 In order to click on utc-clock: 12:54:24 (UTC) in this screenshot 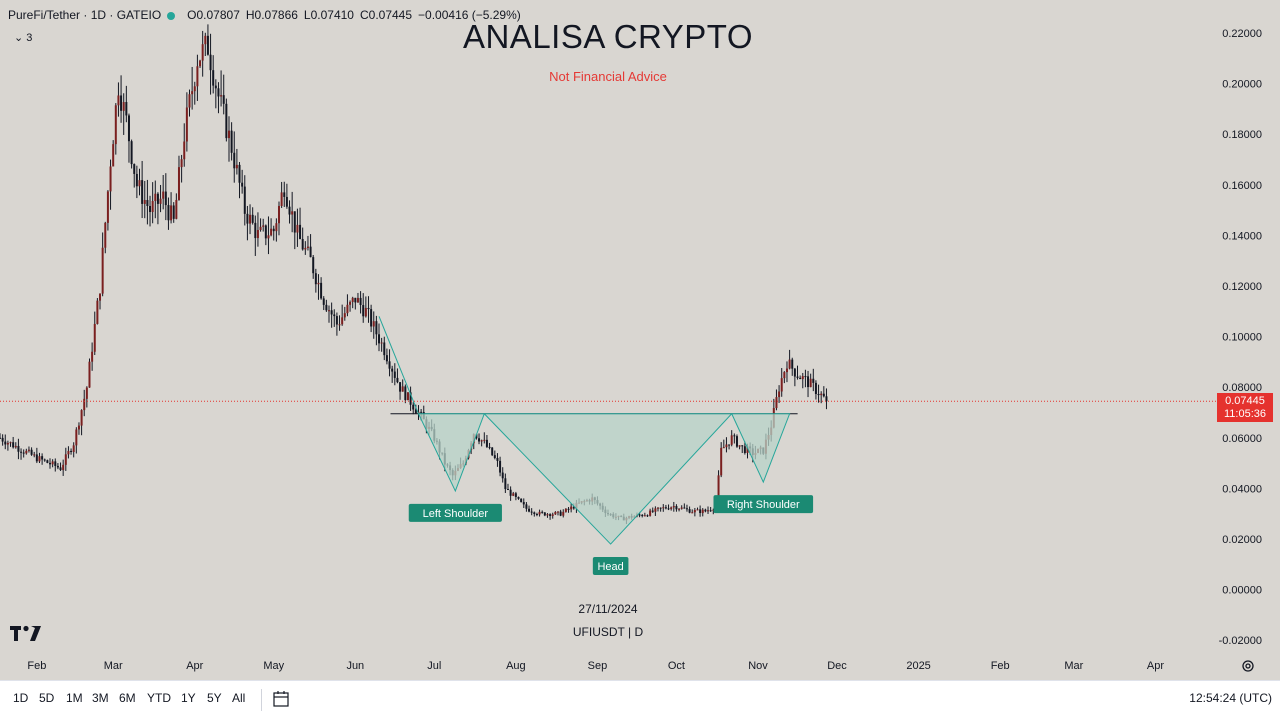, I will do `click(1230, 698)`.